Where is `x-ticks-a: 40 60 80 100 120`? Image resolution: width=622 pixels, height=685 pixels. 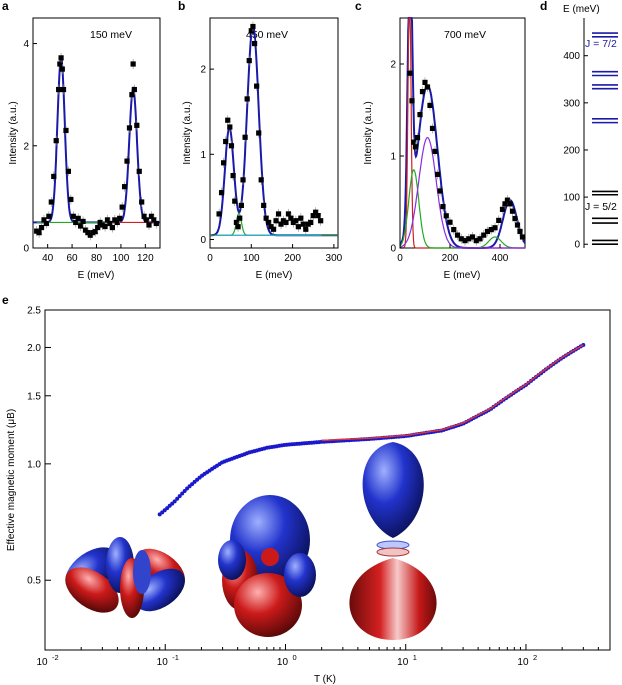
x-ticks-a: 40 60 80 100 120 is located at coordinates (98, 254).